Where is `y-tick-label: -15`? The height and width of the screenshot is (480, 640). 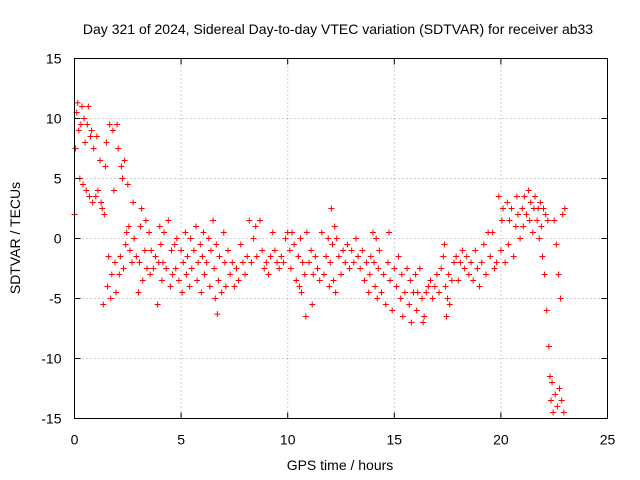 y-tick-label: -15 is located at coordinates (51, 419).